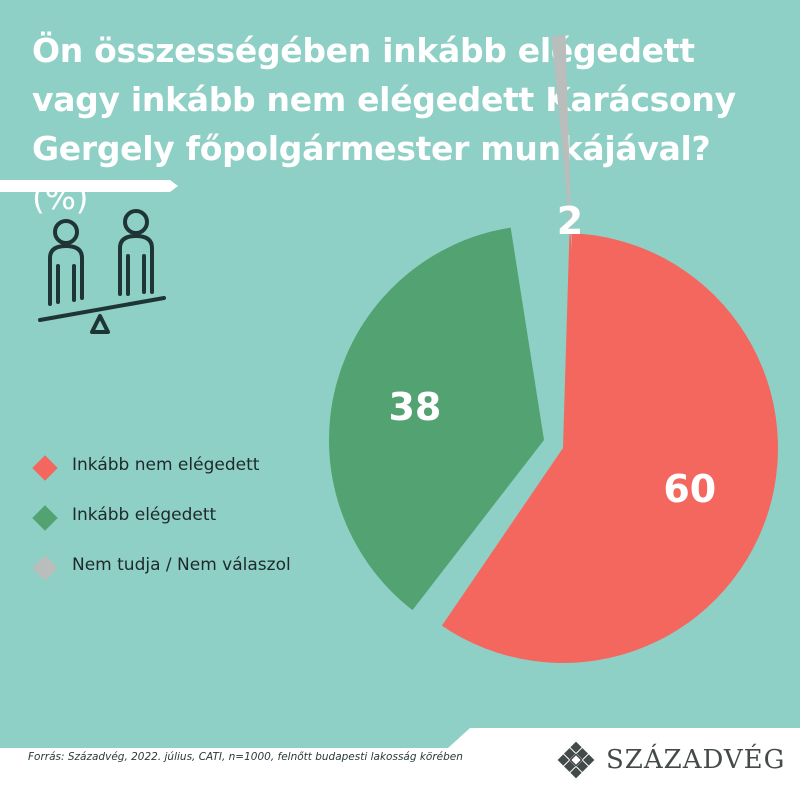 The width and height of the screenshot is (800, 800). Describe the element at coordinates (89, 186) in the screenshot. I see `title-underline` at that location.